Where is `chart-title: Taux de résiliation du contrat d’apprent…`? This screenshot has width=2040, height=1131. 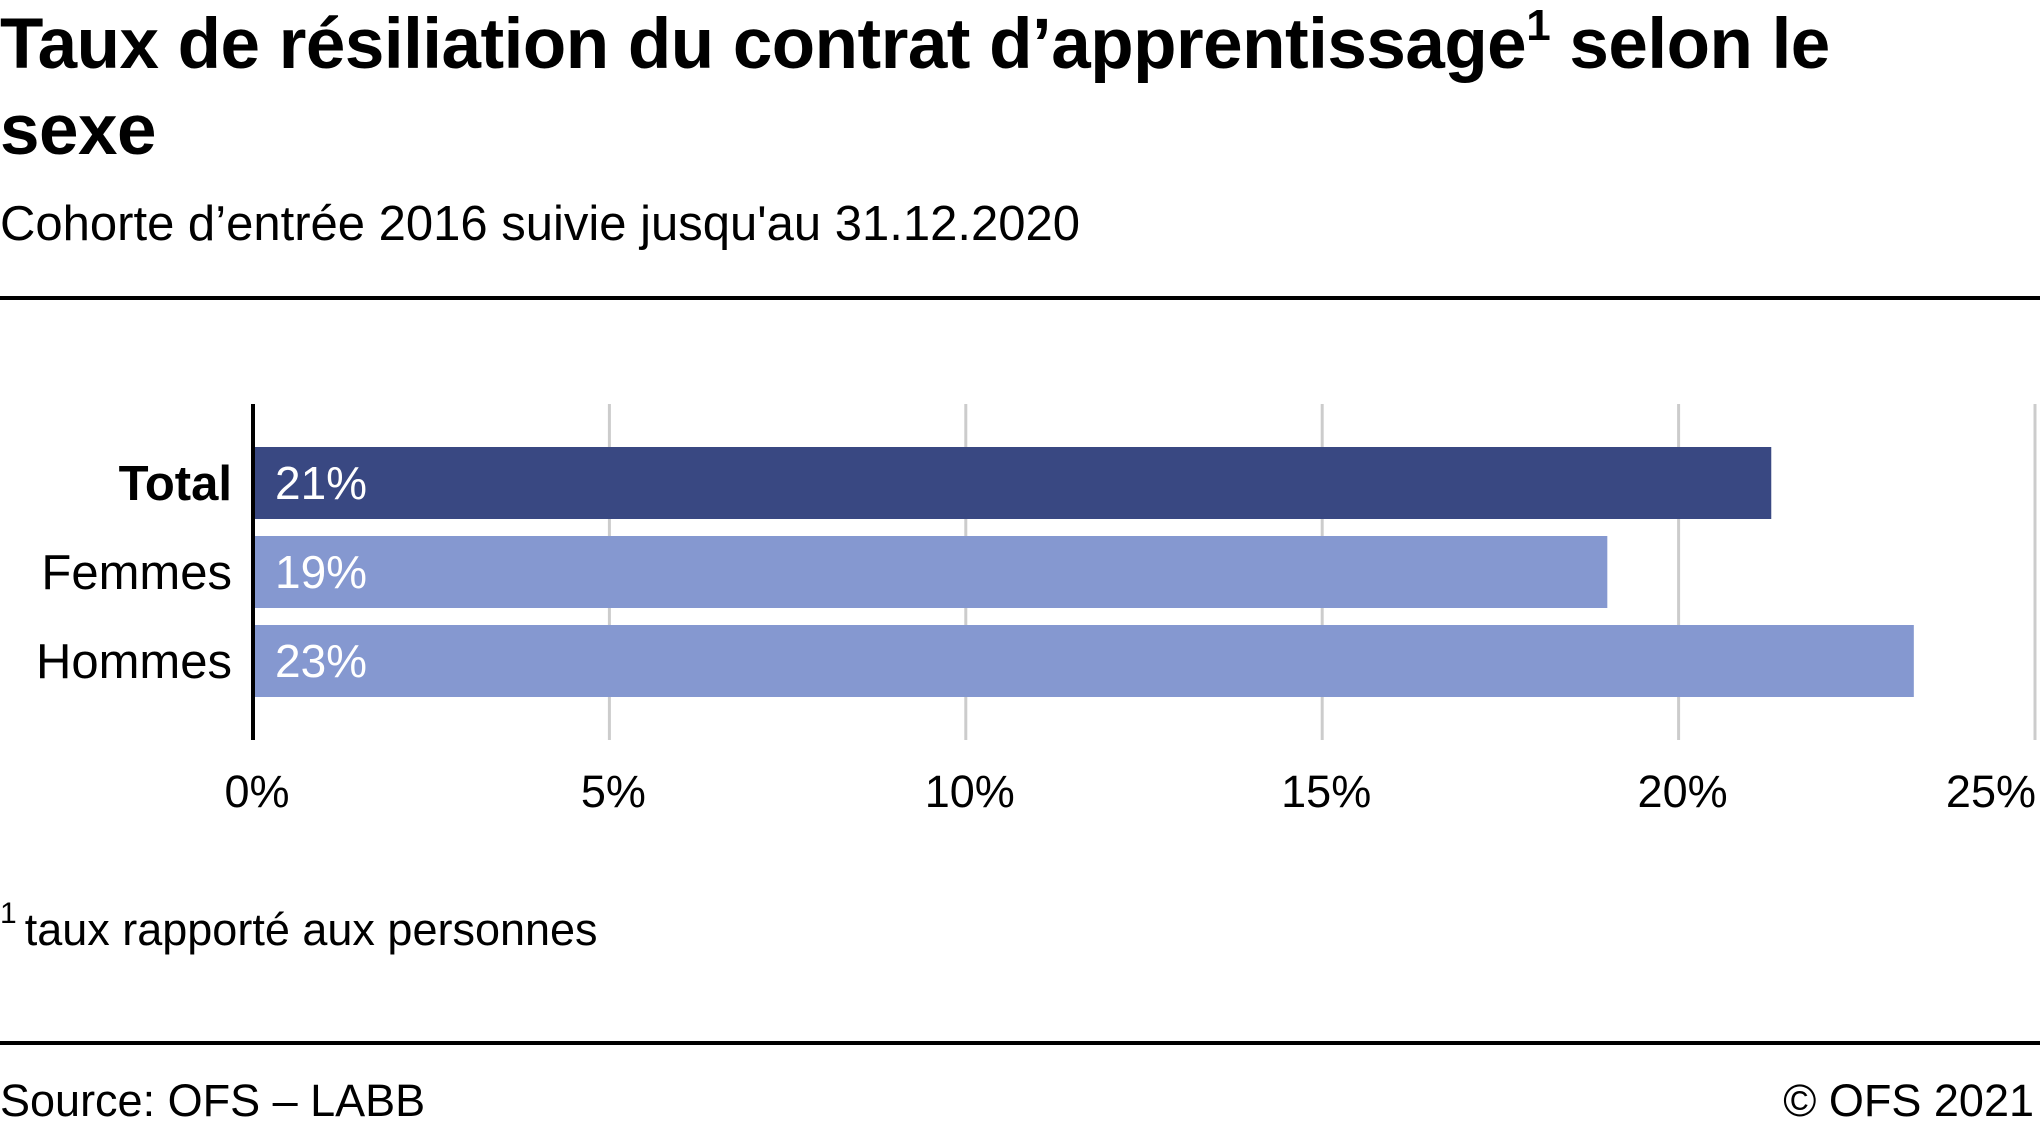 chart-title: Taux de résiliation du contrat d’apprent… is located at coordinates (940, 88).